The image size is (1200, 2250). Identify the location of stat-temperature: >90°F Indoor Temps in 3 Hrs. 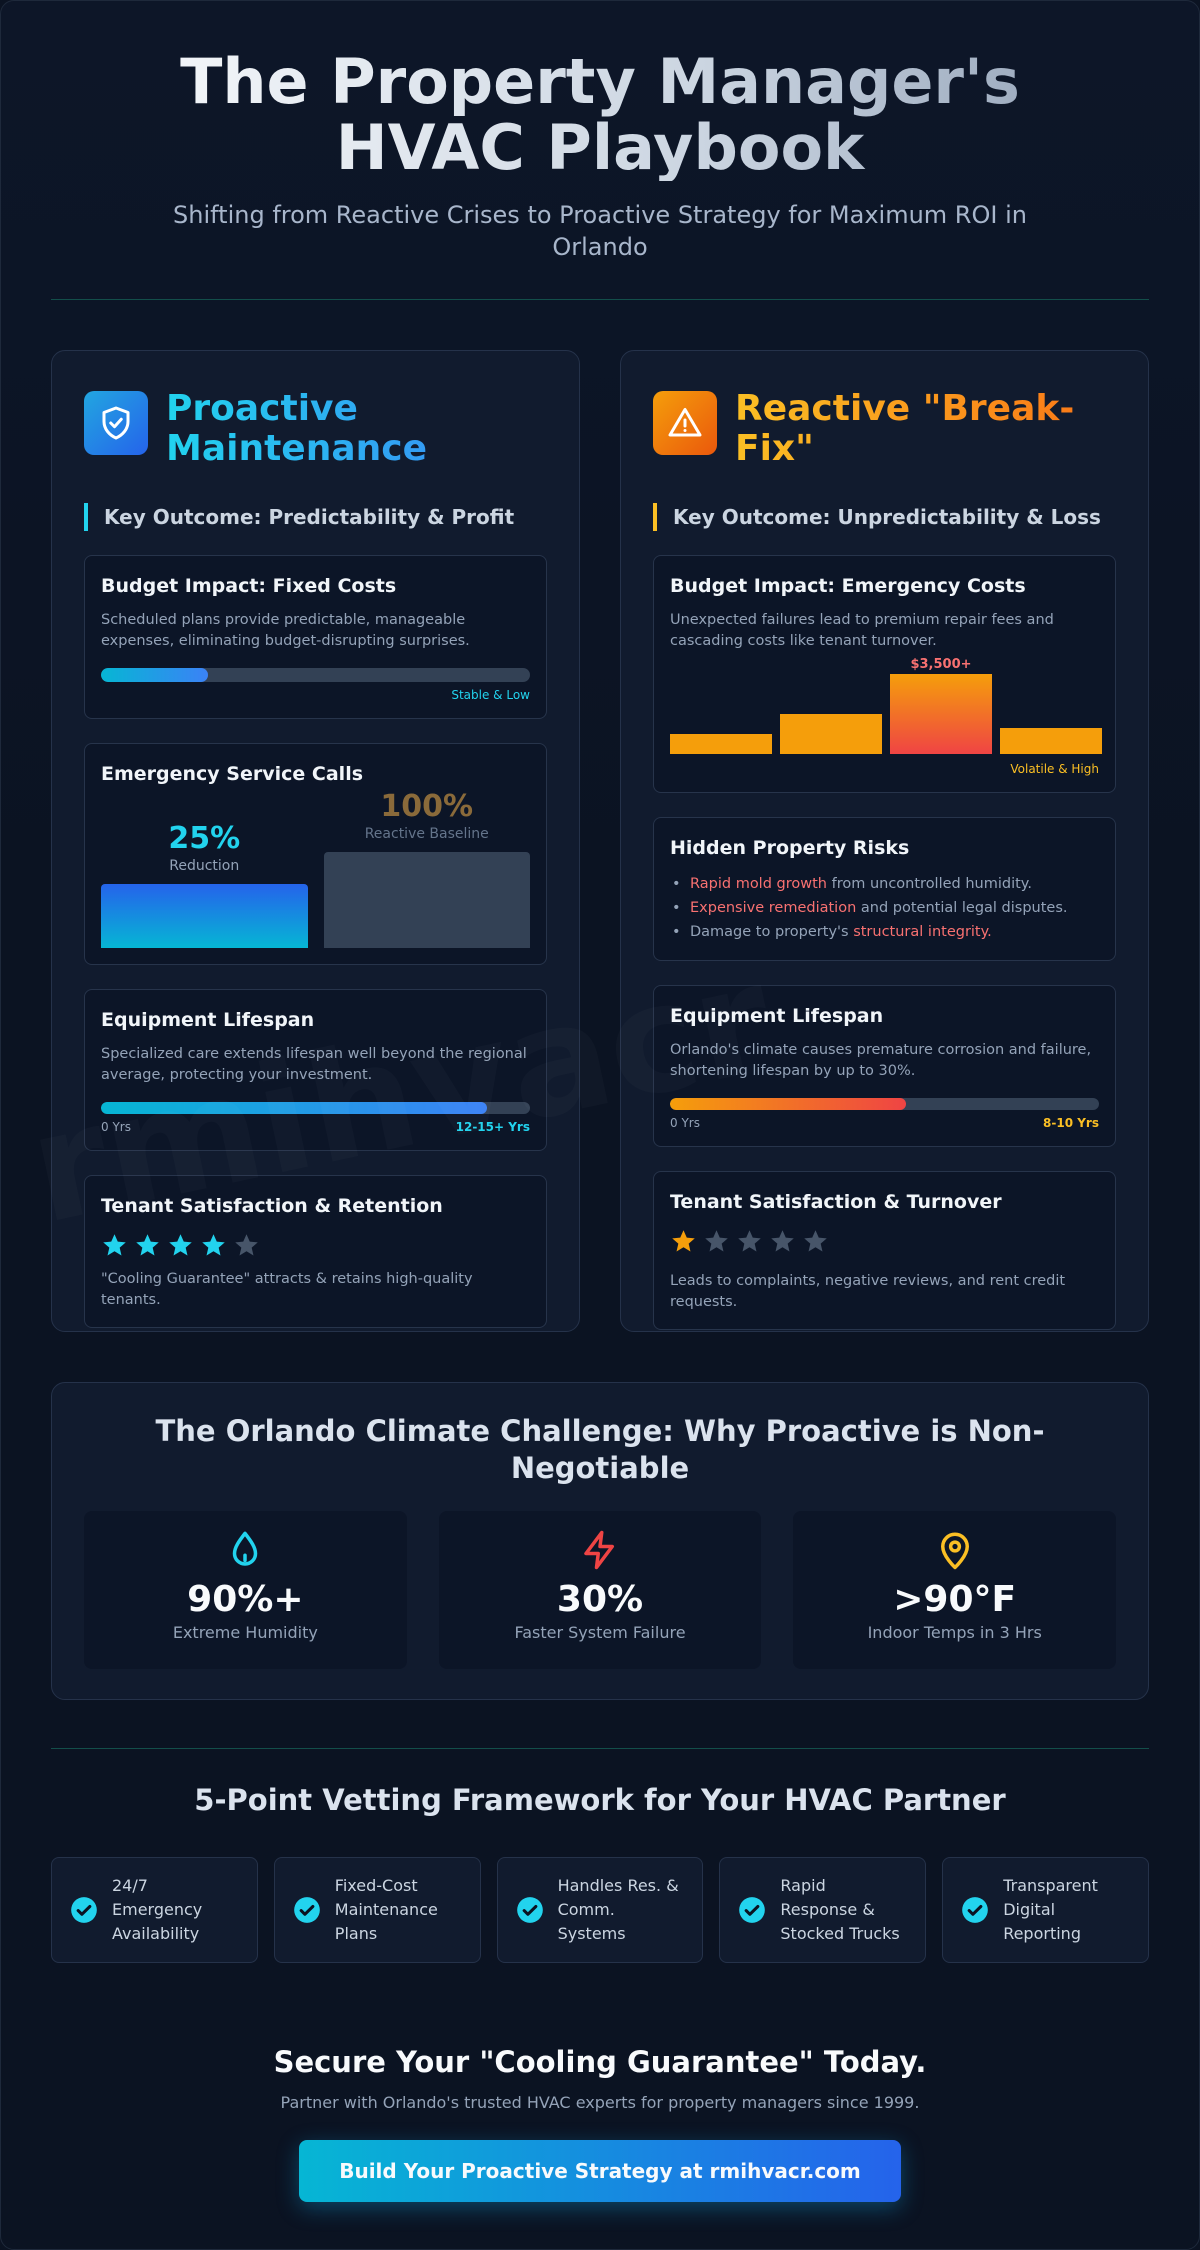
(955, 1590).